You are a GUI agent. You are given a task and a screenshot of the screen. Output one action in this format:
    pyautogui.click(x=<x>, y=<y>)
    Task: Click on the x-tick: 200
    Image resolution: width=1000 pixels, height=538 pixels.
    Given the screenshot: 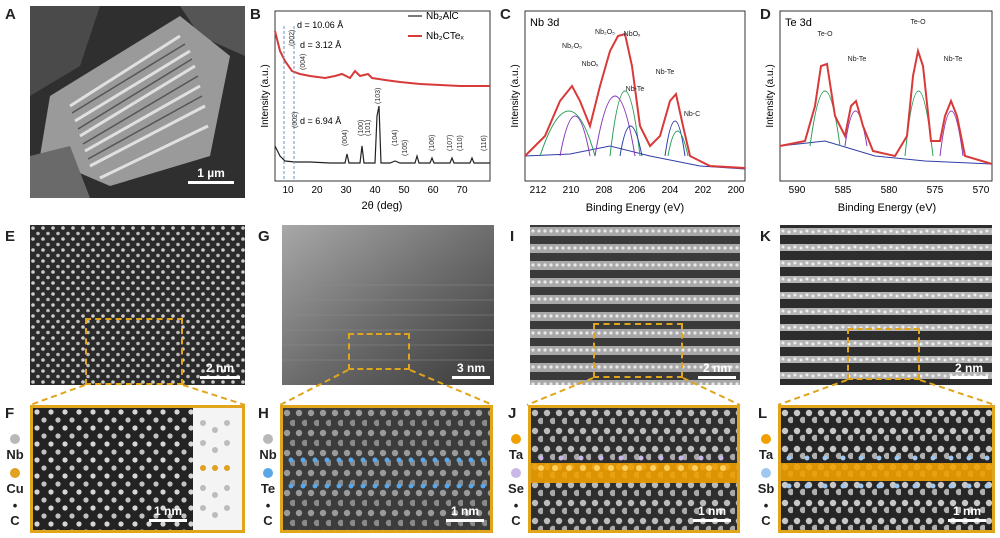 What is the action you would take?
    pyautogui.click(x=736, y=190)
    